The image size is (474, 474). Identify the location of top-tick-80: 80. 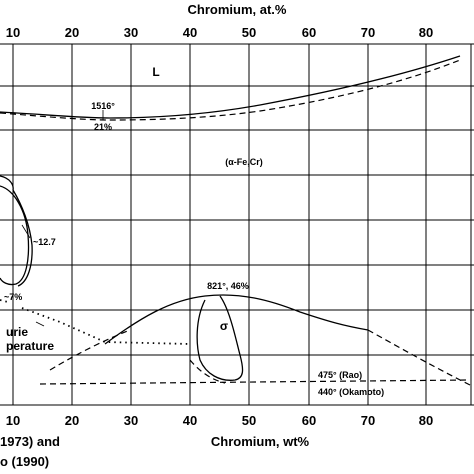
(426, 32).